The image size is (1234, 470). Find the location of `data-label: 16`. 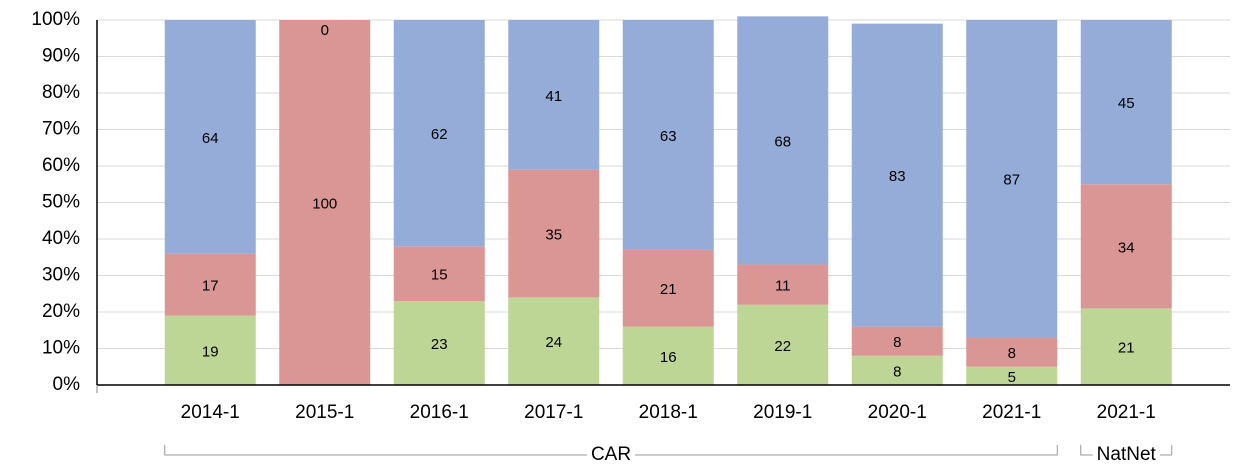

data-label: 16 is located at coordinates (668, 357).